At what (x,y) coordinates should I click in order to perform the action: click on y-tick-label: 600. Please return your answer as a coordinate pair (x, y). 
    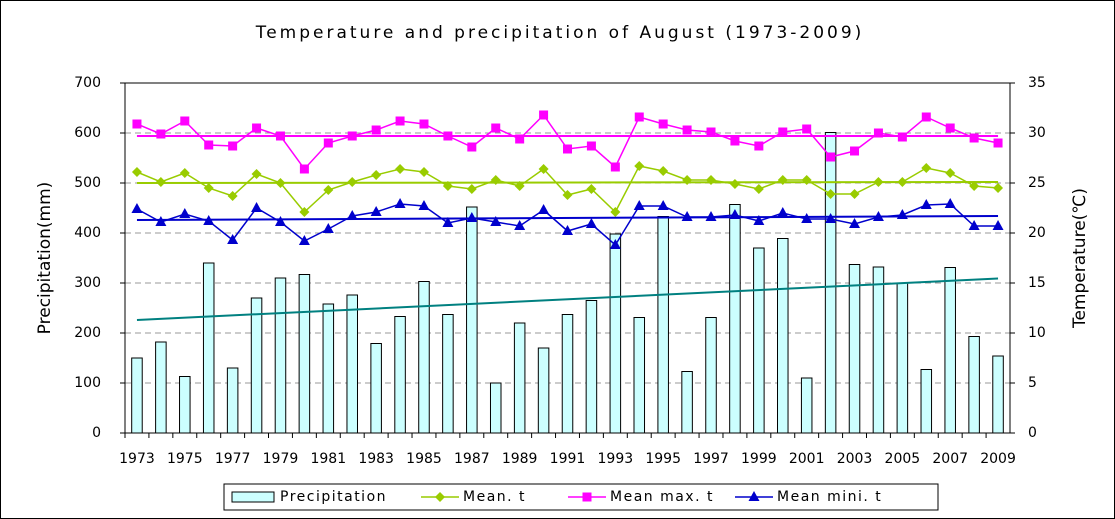
    Looking at the image, I should click on (87, 133).